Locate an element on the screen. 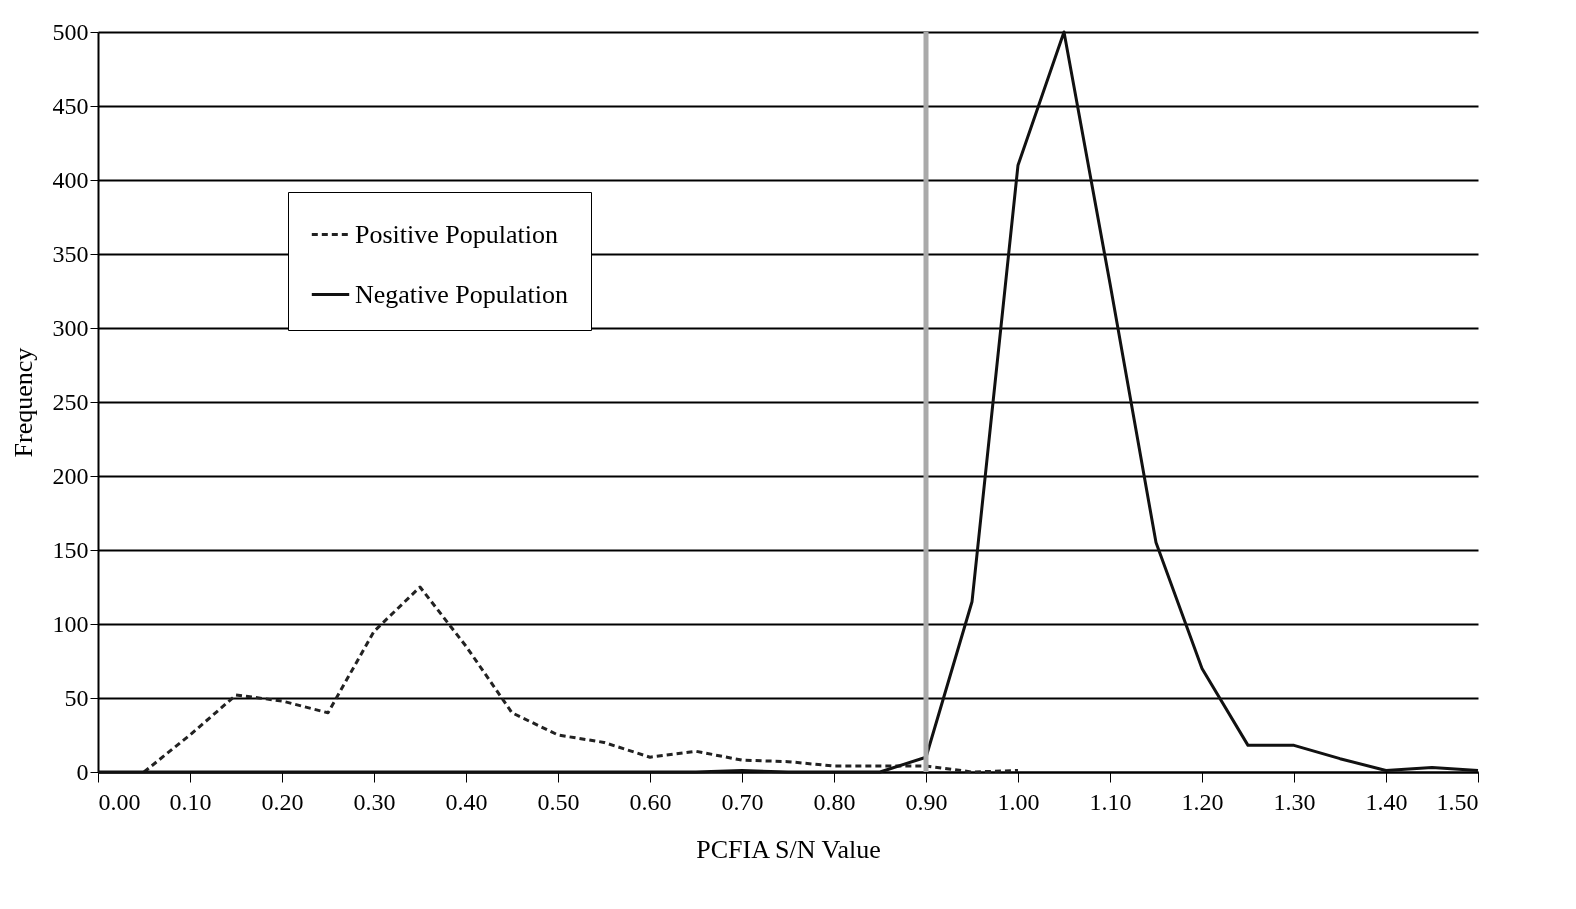 Image resolution: width=1576 pixels, height=909 pixels. y-tick-label: 50 is located at coordinates (76, 697).